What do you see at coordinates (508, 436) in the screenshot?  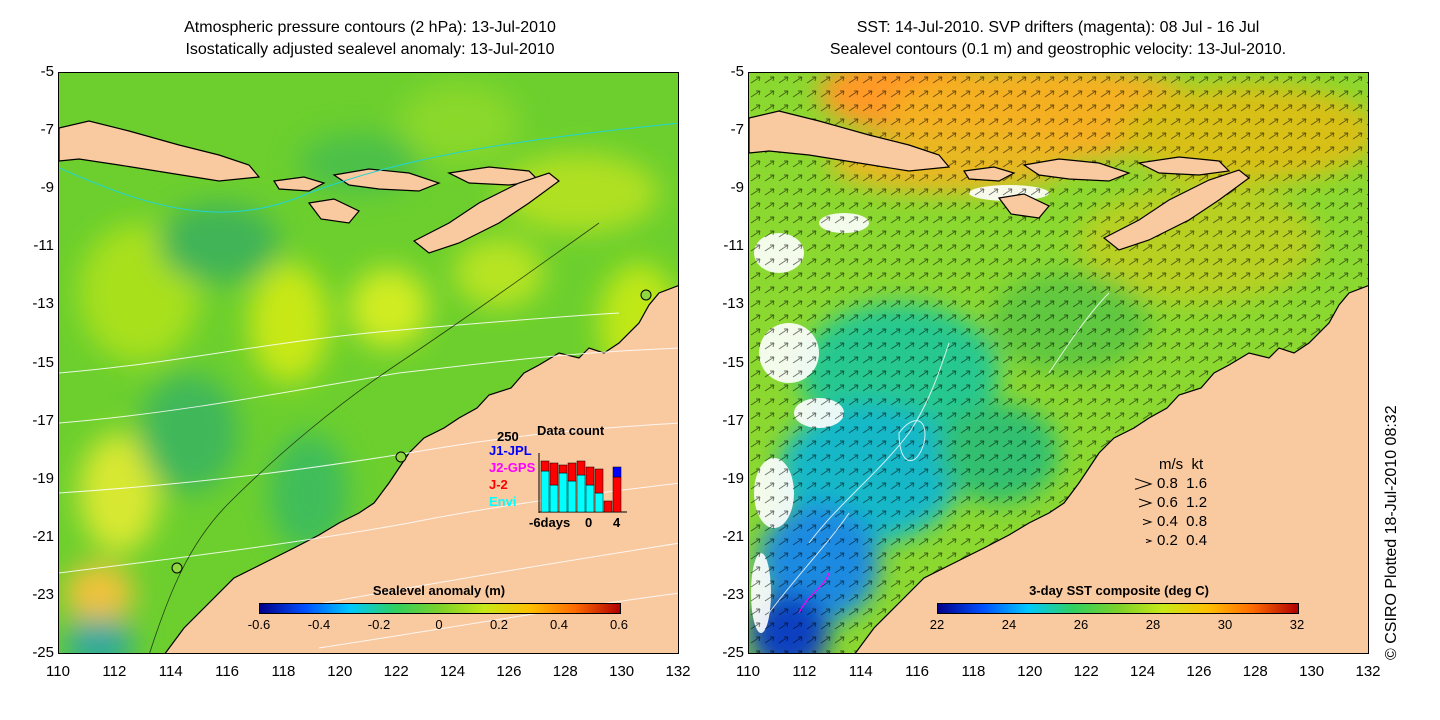 I see `data-count-max-label: 250` at bounding box center [508, 436].